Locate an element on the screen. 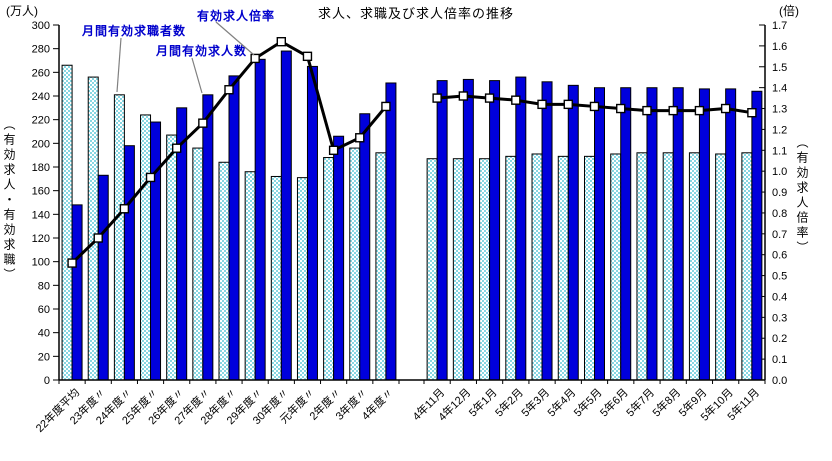 The image size is (832, 461). y-tick-label-right: 0.6 is located at coordinates (779, 256).